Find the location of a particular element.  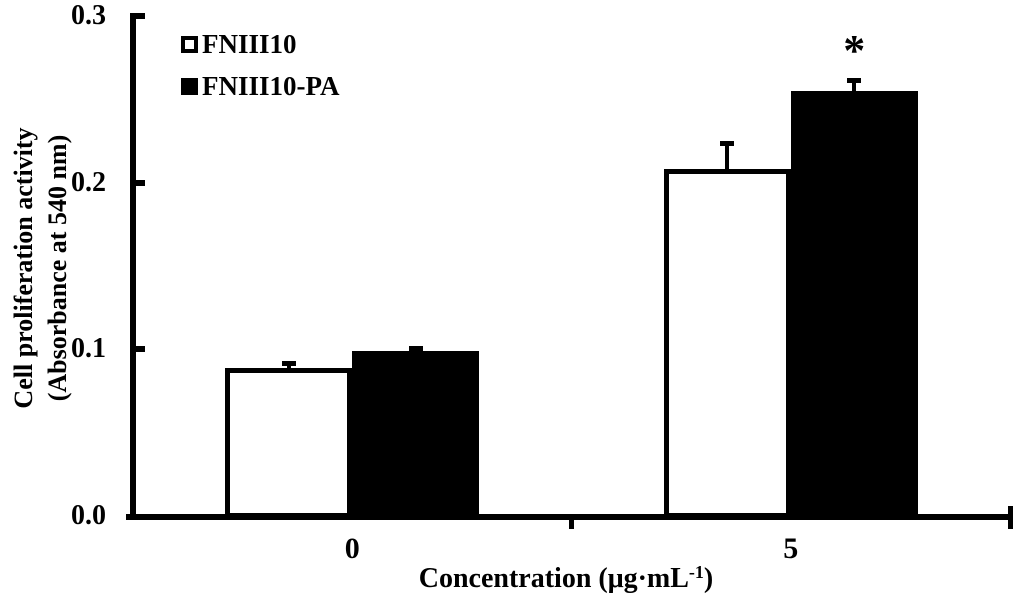

x-axis-title-exponent: -1 is located at coordinates (696, 572).